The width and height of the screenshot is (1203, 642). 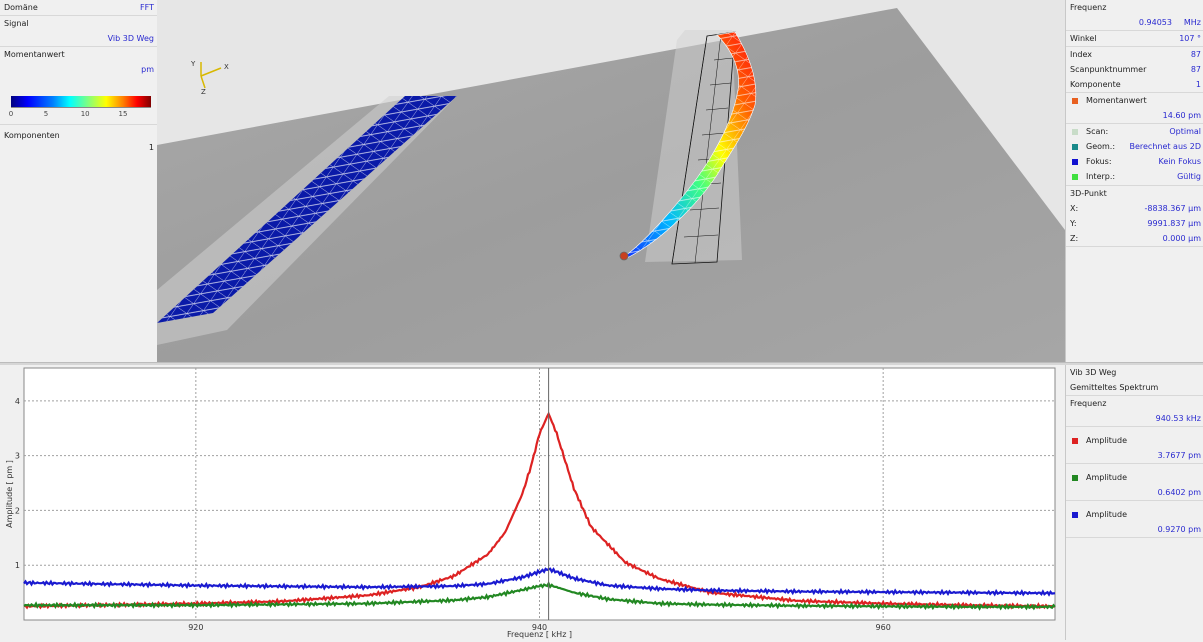 I want to click on signal-row: Signal, so click(x=78, y=23).